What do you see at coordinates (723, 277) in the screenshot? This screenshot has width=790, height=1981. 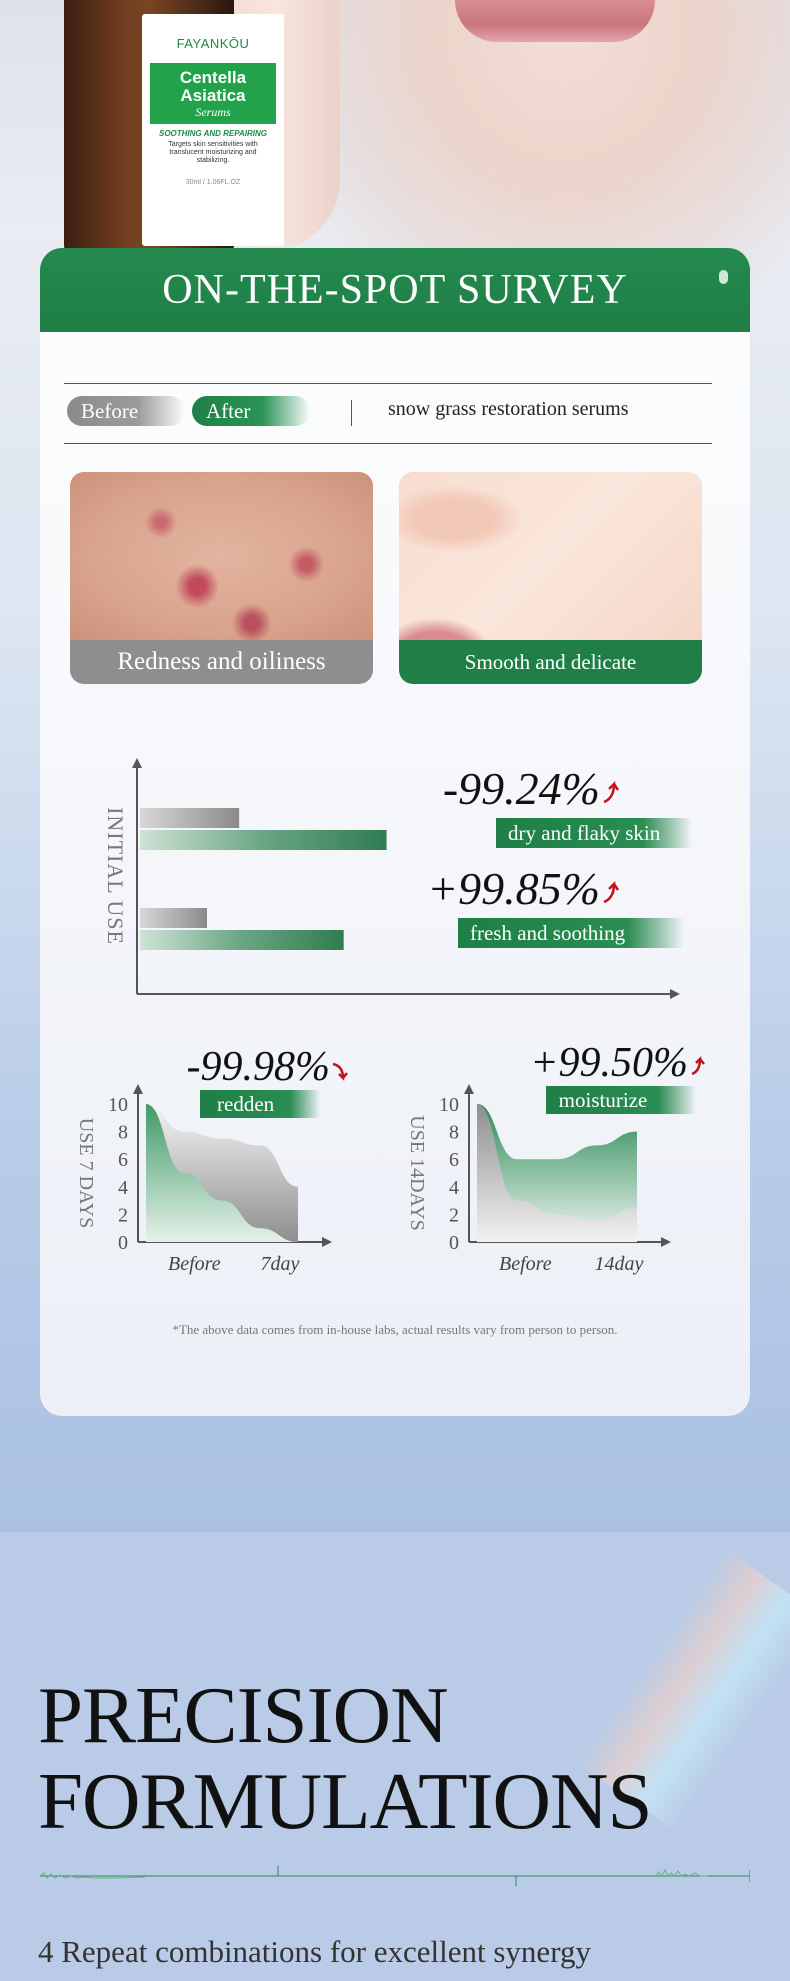 I see `header-dot-icon` at bounding box center [723, 277].